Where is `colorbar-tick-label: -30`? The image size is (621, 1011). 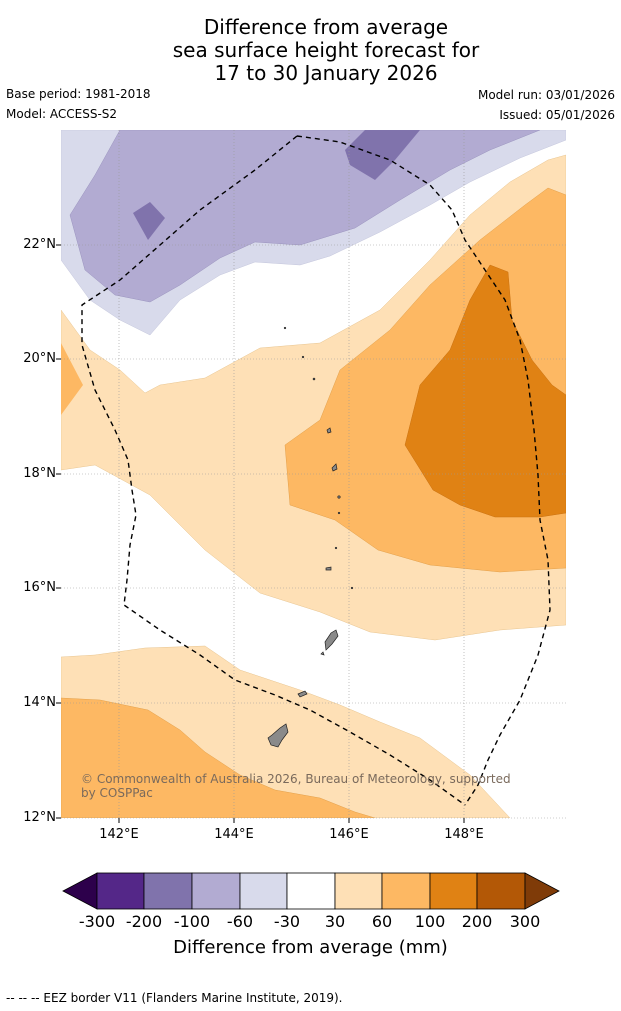 colorbar-tick-label: -30 is located at coordinates (287, 921).